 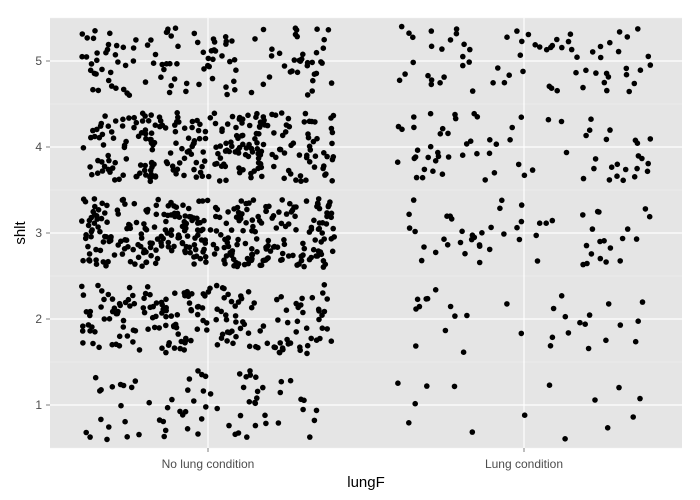 I want to click on y-tick-label: 3, so click(x=38, y=233).